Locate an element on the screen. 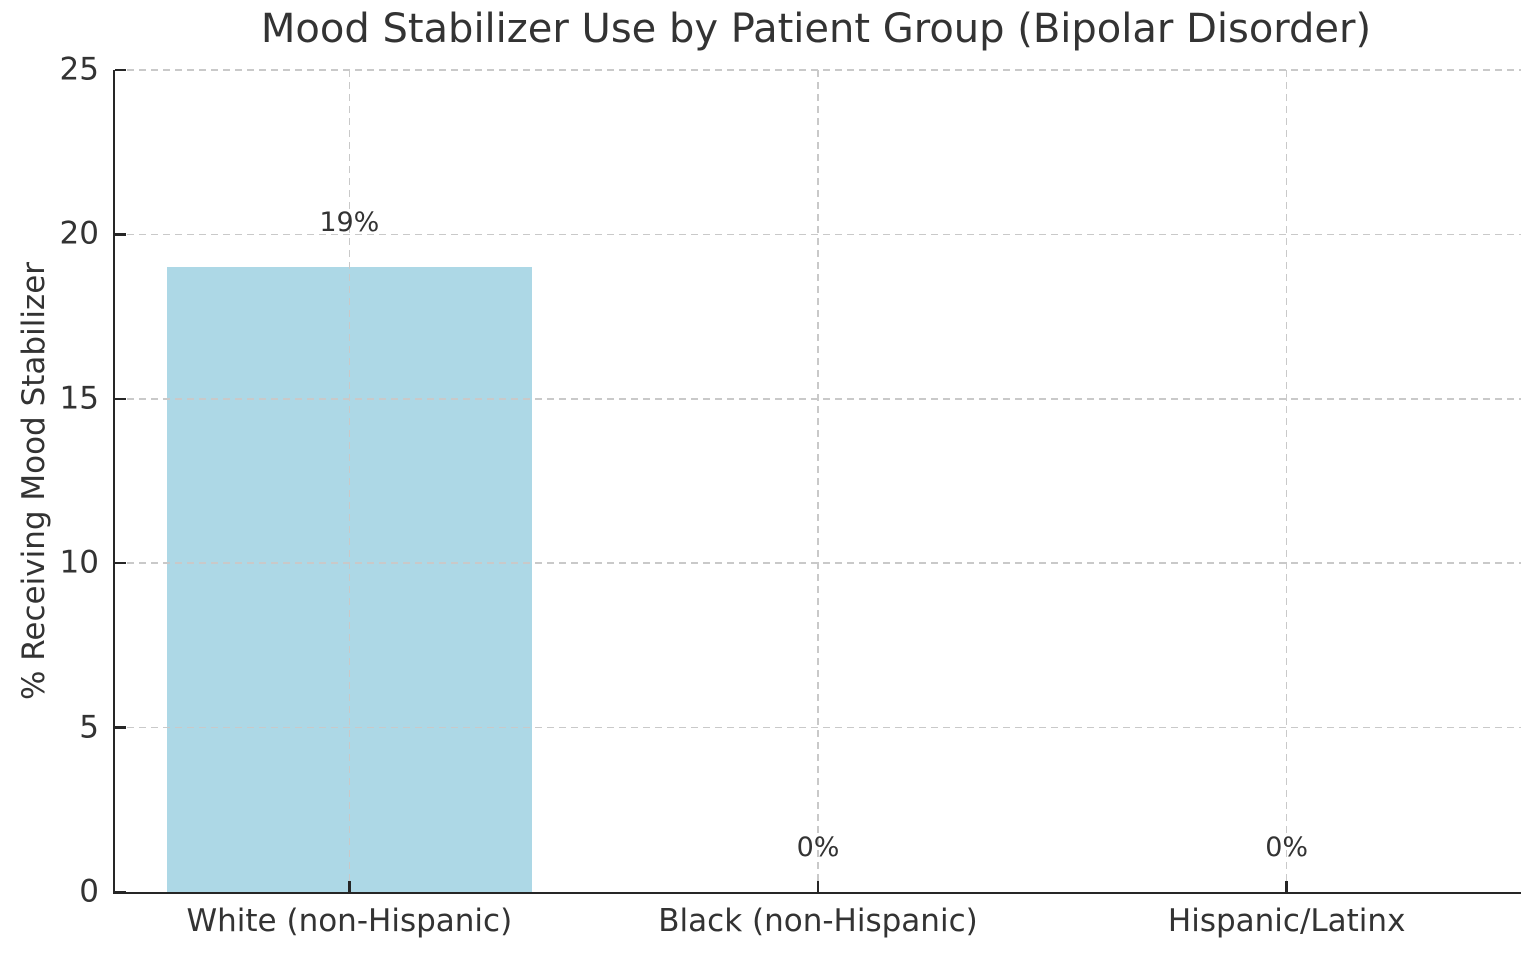 Image resolution: width=1536 pixels, height=953 pixels. y-tick-label: 20 is located at coordinates (79, 233).